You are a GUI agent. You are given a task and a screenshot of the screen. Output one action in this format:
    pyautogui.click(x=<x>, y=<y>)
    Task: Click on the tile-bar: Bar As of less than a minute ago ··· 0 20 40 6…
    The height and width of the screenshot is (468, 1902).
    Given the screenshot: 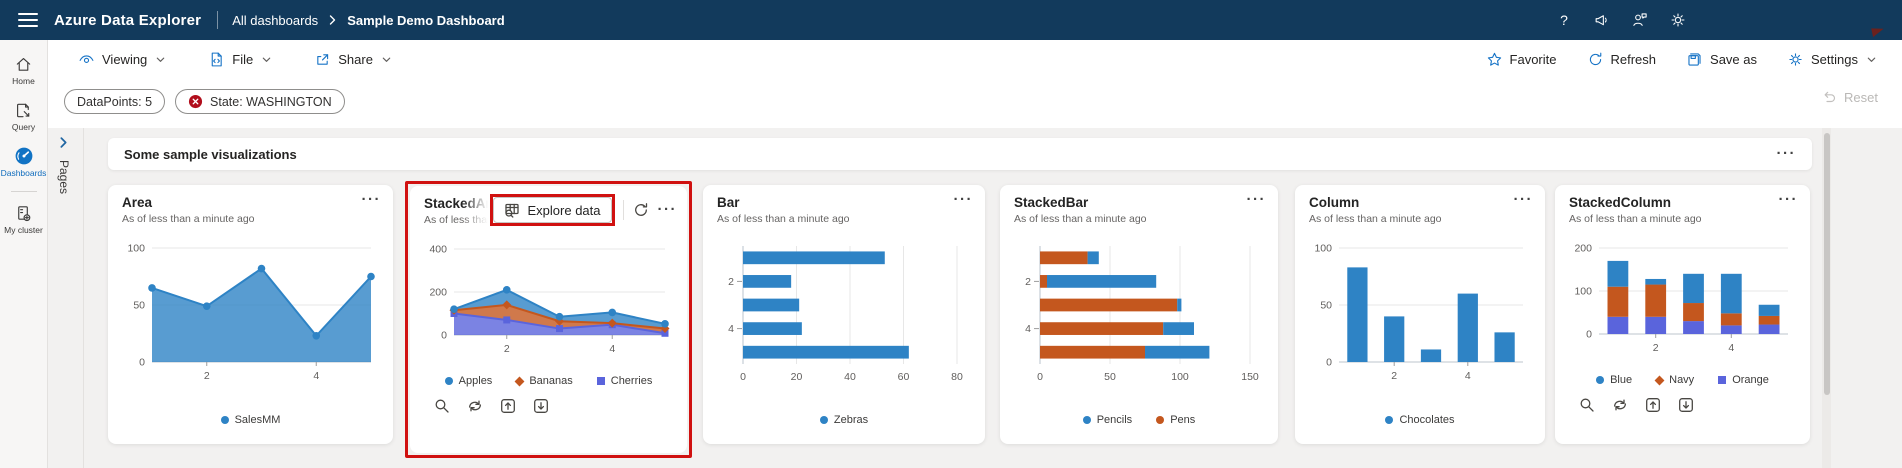 What is the action you would take?
    pyautogui.click(x=844, y=314)
    